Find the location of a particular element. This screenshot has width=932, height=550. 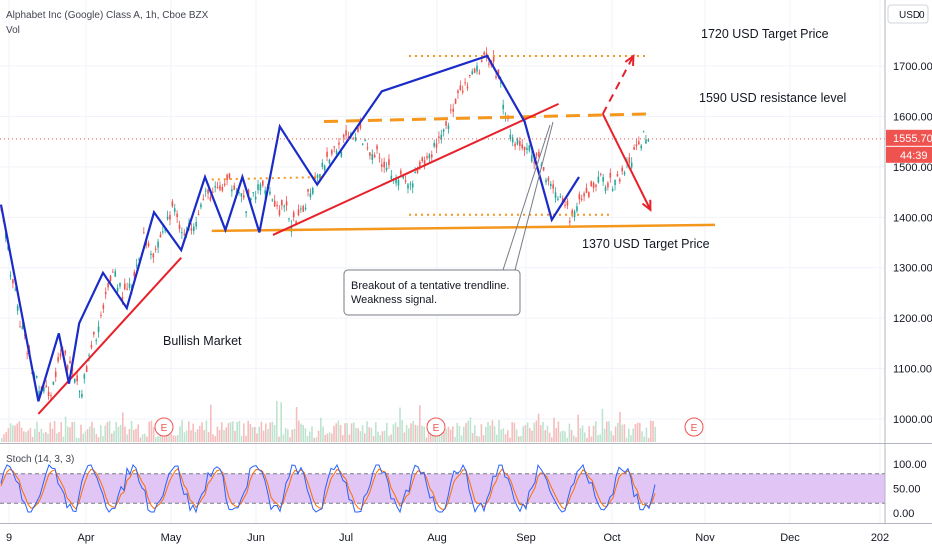

price-axis-bg is located at coordinates (908, 275).